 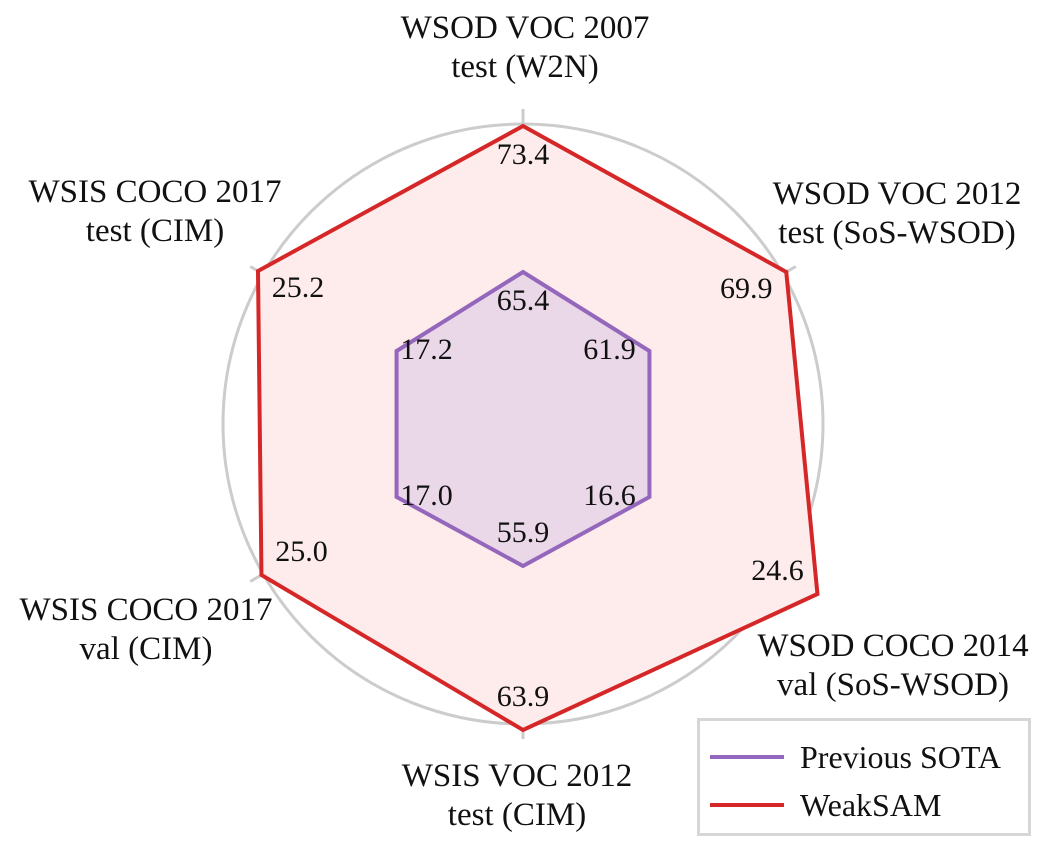 What do you see at coordinates (523, 532) in the screenshot?
I see `value-label-previous-sota-4: 55.9` at bounding box center [523, 532].